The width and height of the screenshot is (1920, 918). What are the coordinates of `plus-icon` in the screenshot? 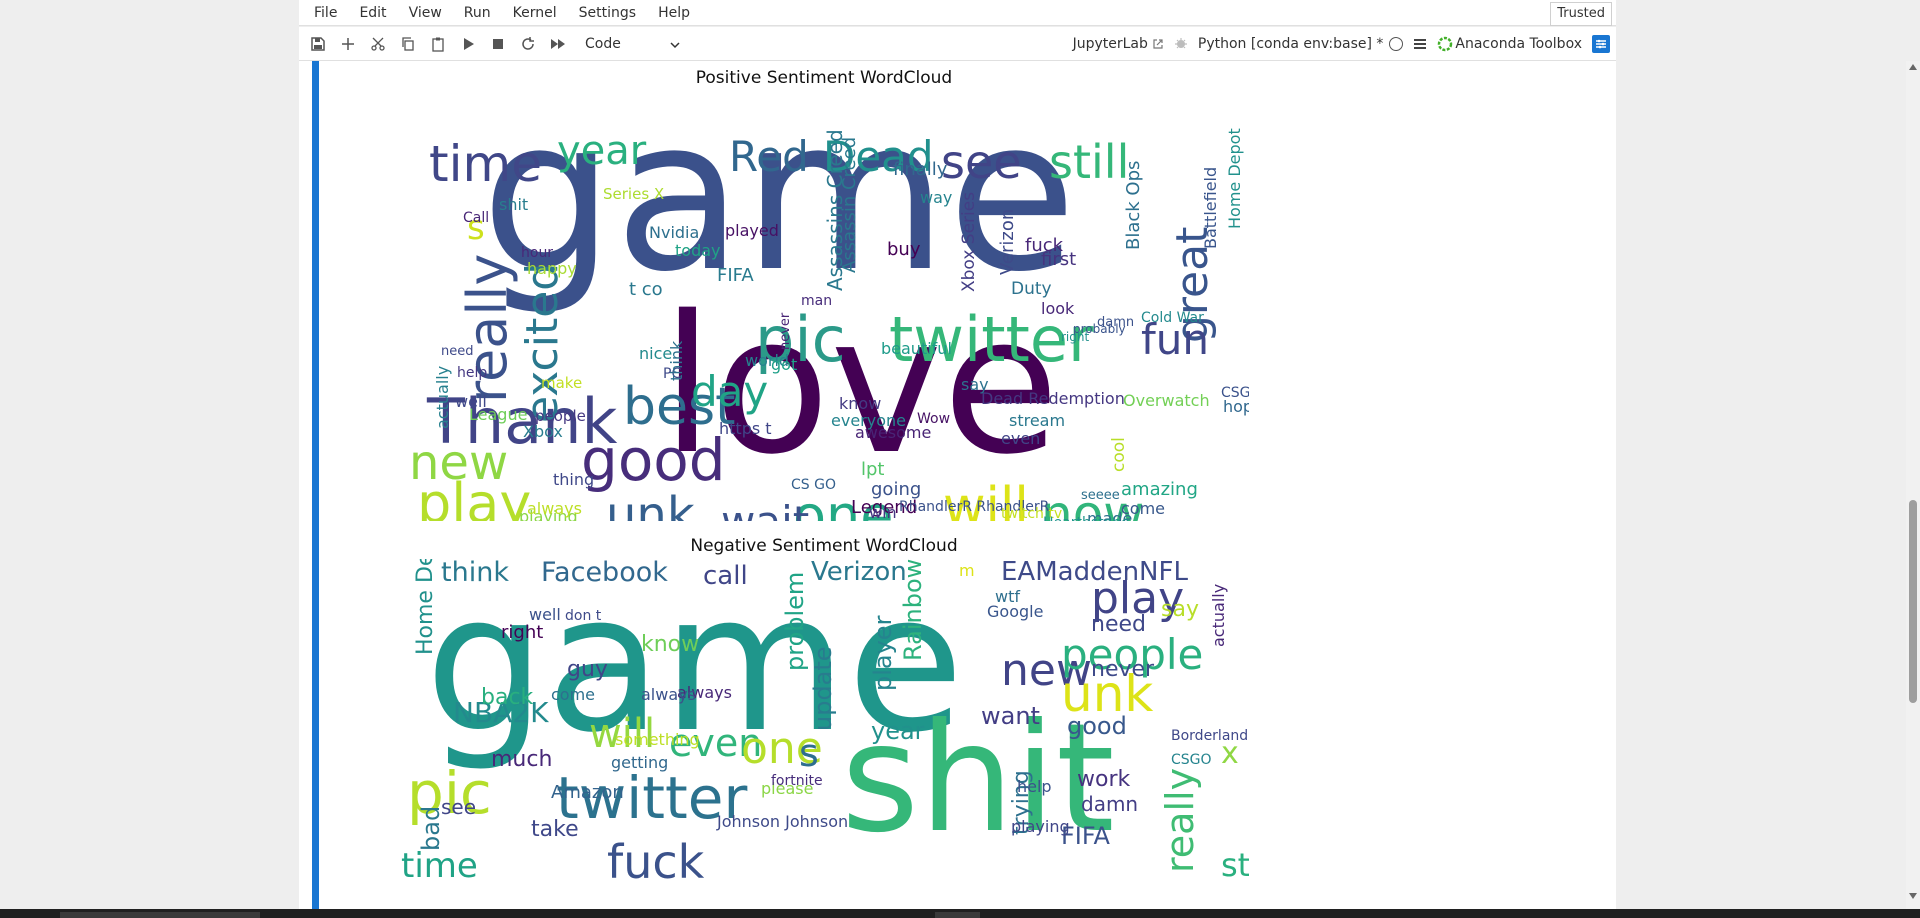 It's located at (348, 43).